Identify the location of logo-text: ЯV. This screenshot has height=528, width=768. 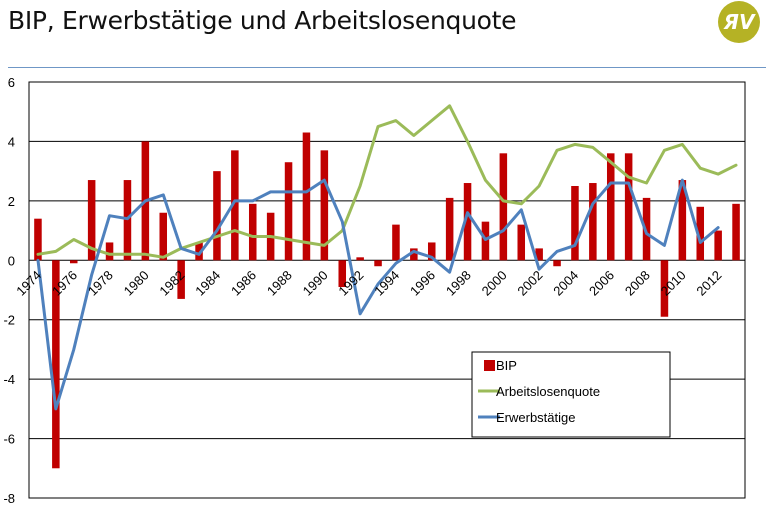
(739, 22).